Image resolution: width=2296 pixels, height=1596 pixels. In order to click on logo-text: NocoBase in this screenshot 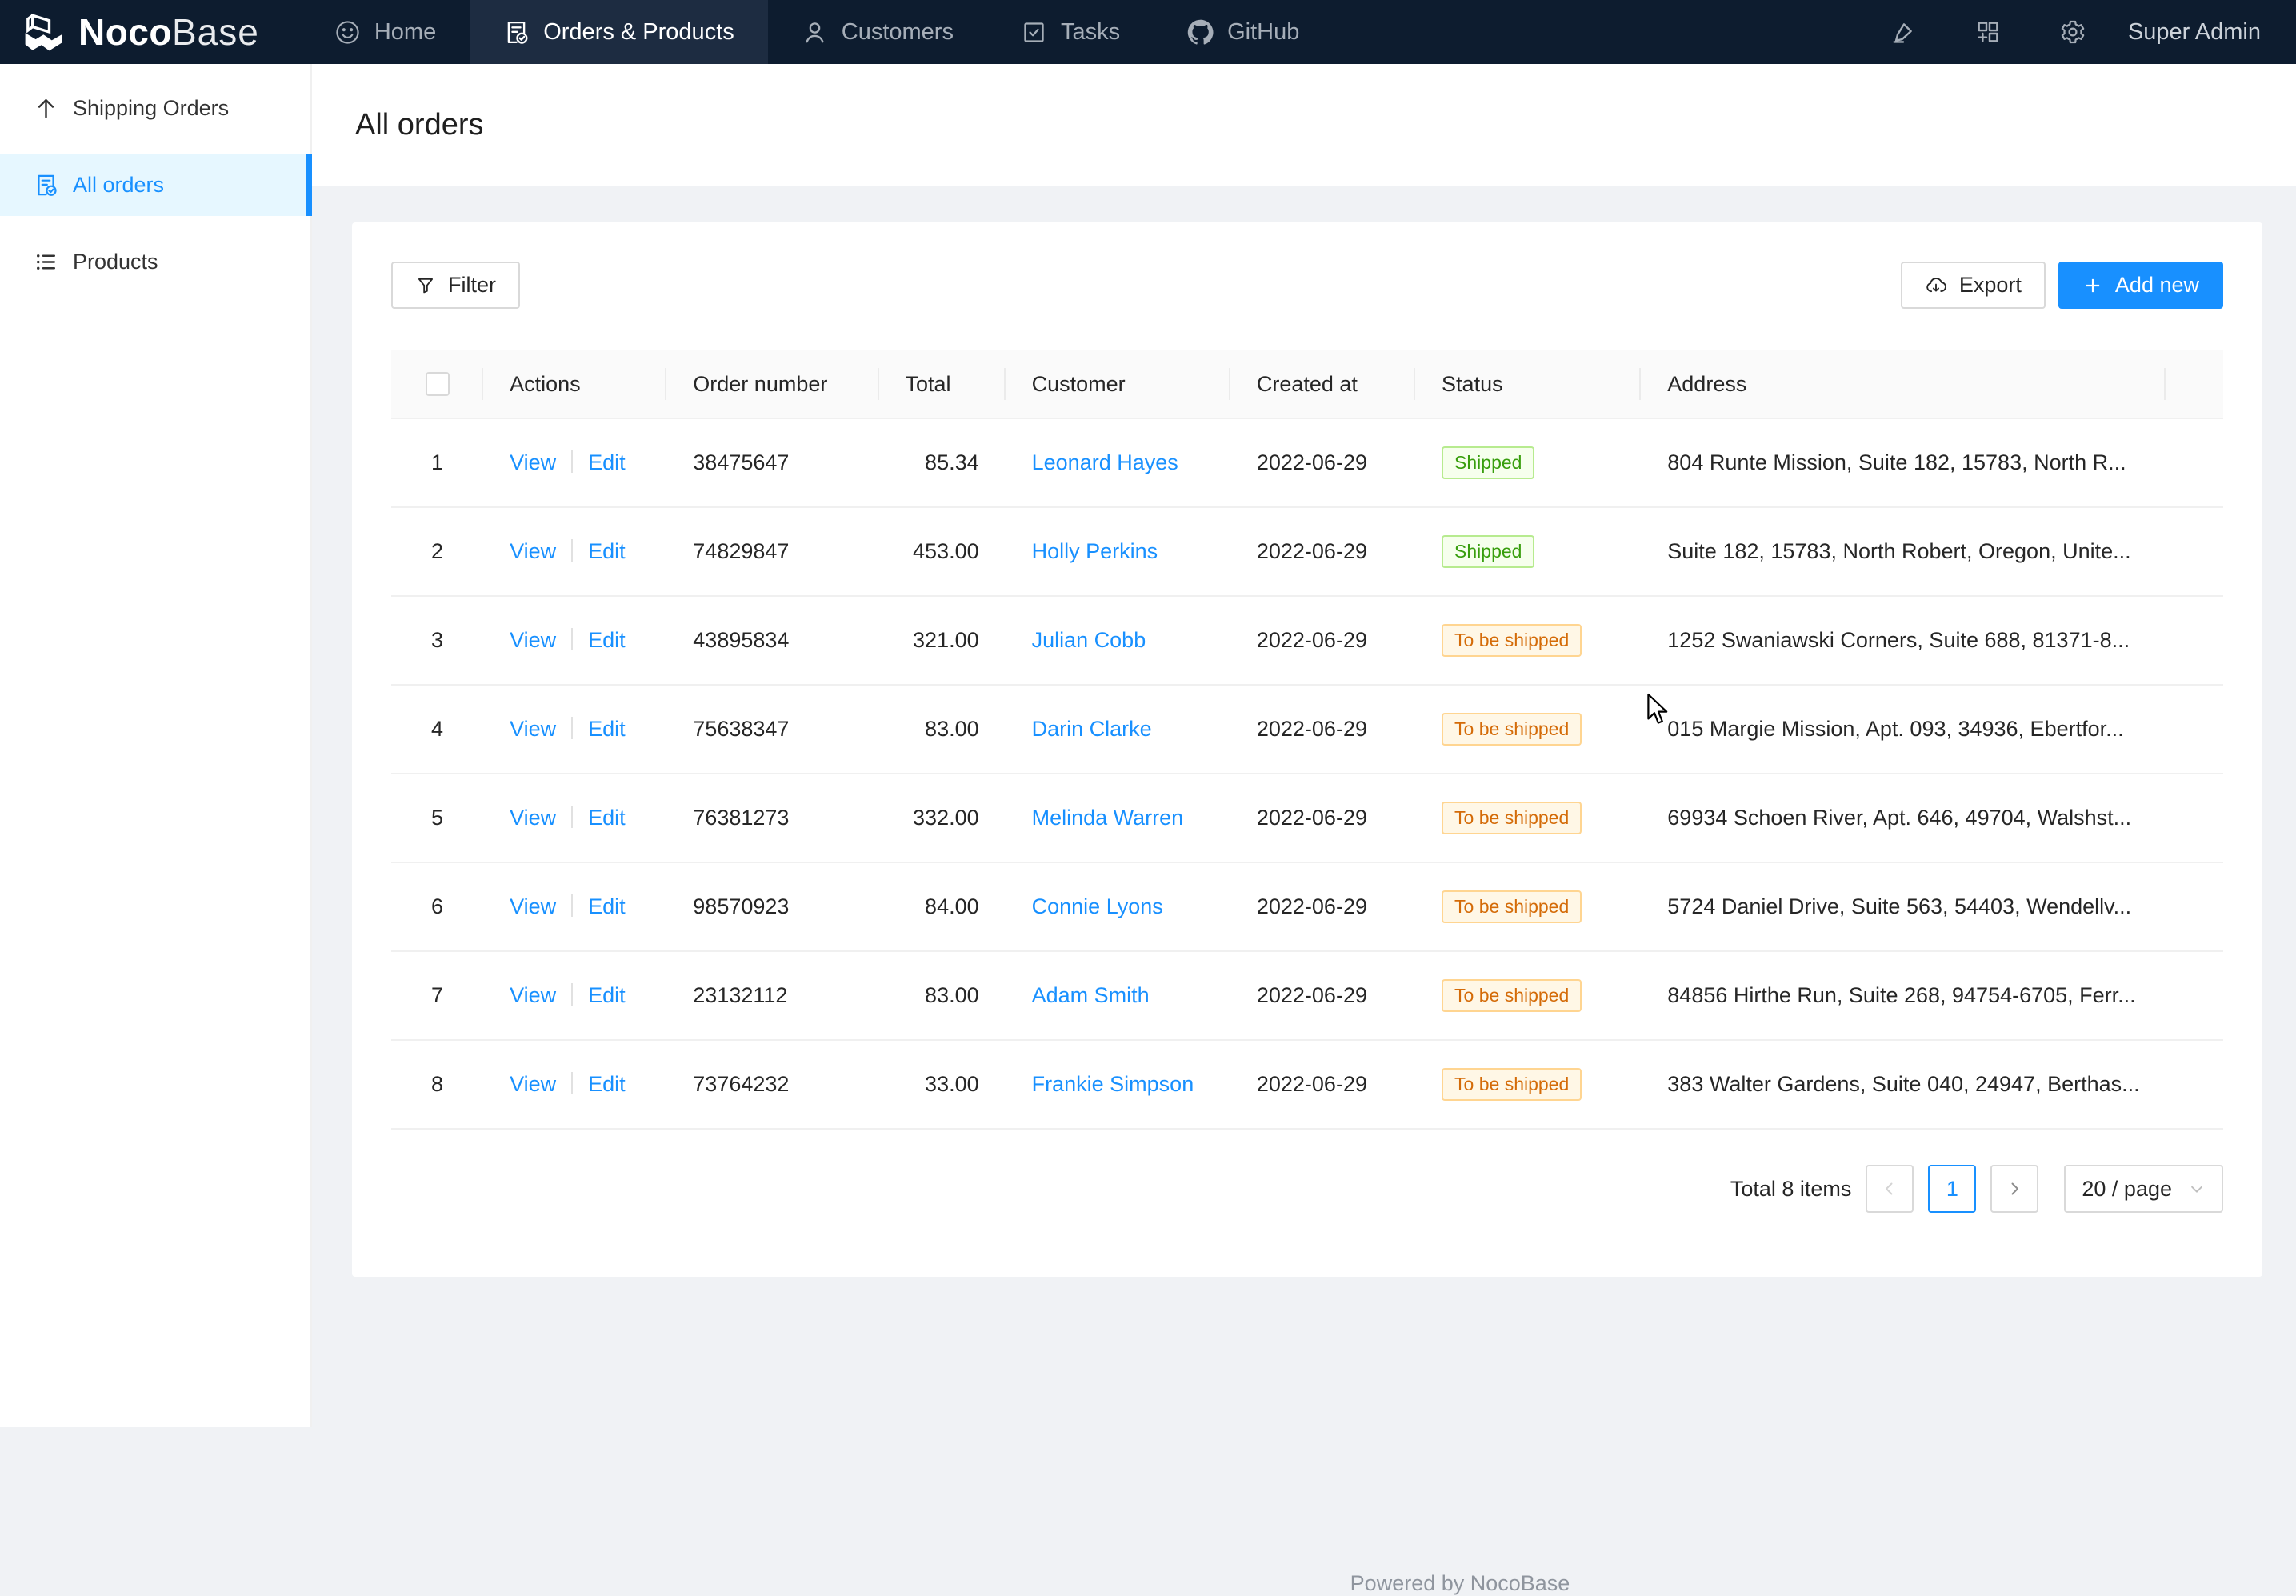, I will do `click(168, 32)`.